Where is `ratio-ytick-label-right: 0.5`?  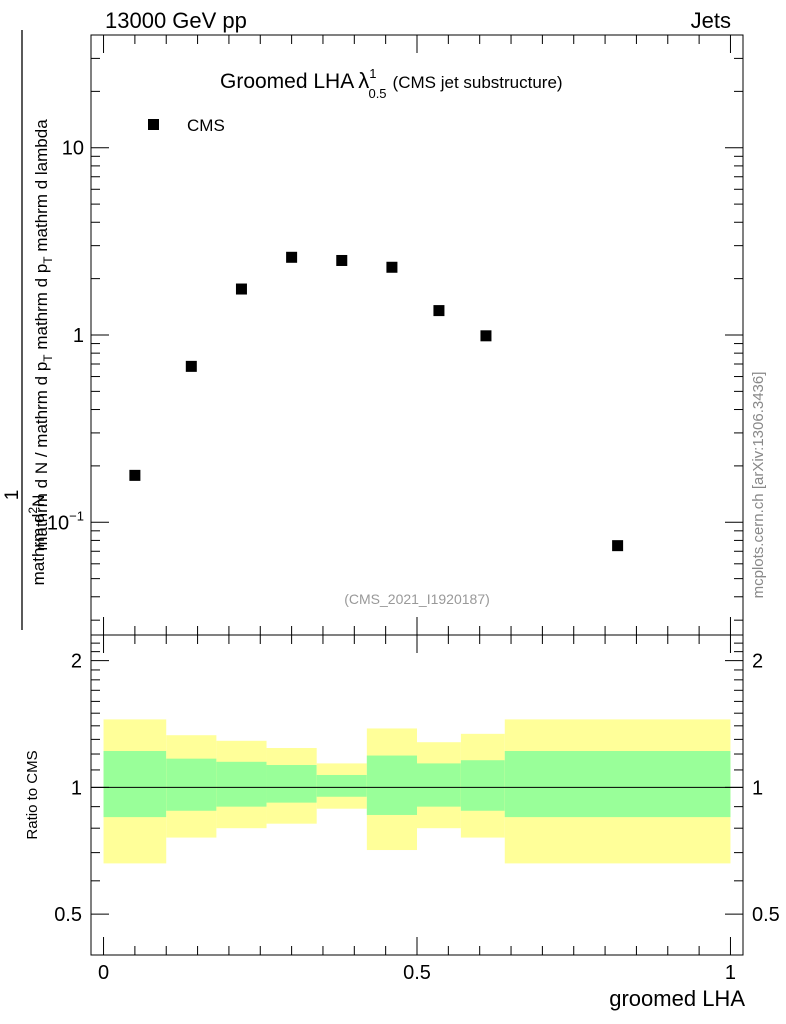
ratio-ytick-label-right: 0.5 is located at coordinates (766, 915).